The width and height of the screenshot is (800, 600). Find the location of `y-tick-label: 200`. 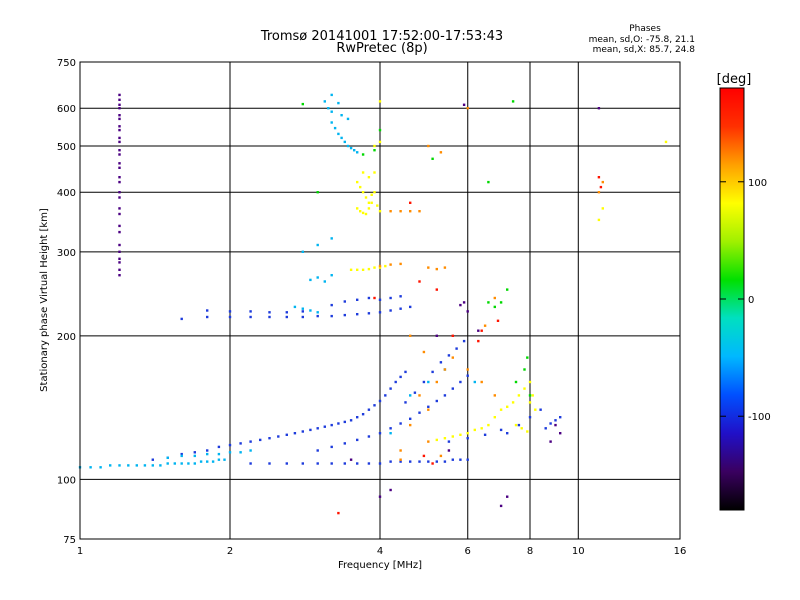

y-tick-label: 200 is located at coordinates (66, 337).